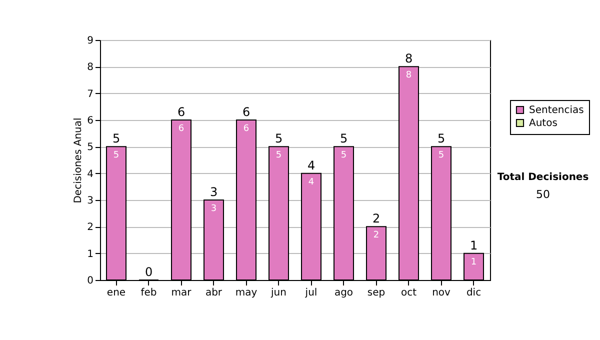  I want to click on y-tick-label: 0, so click(90, 281).